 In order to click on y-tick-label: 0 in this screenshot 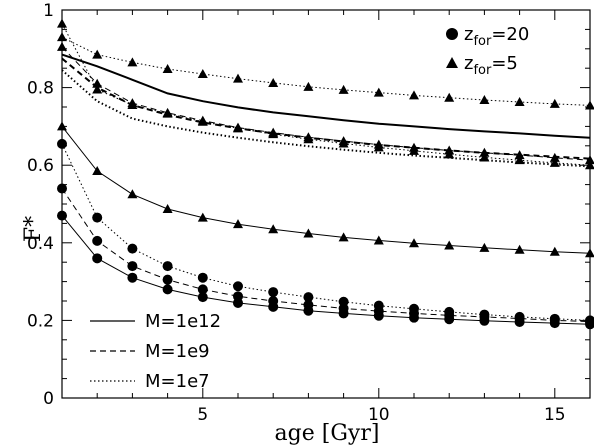, I will do `click(48, 399)`.